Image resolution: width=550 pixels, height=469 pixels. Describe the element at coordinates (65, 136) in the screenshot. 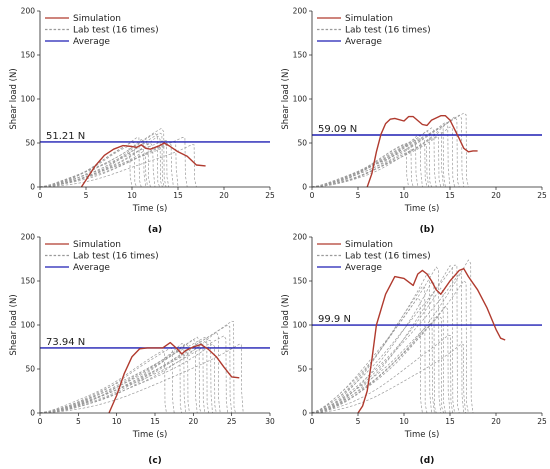

I see `average-label: 51.21 N` at that location.